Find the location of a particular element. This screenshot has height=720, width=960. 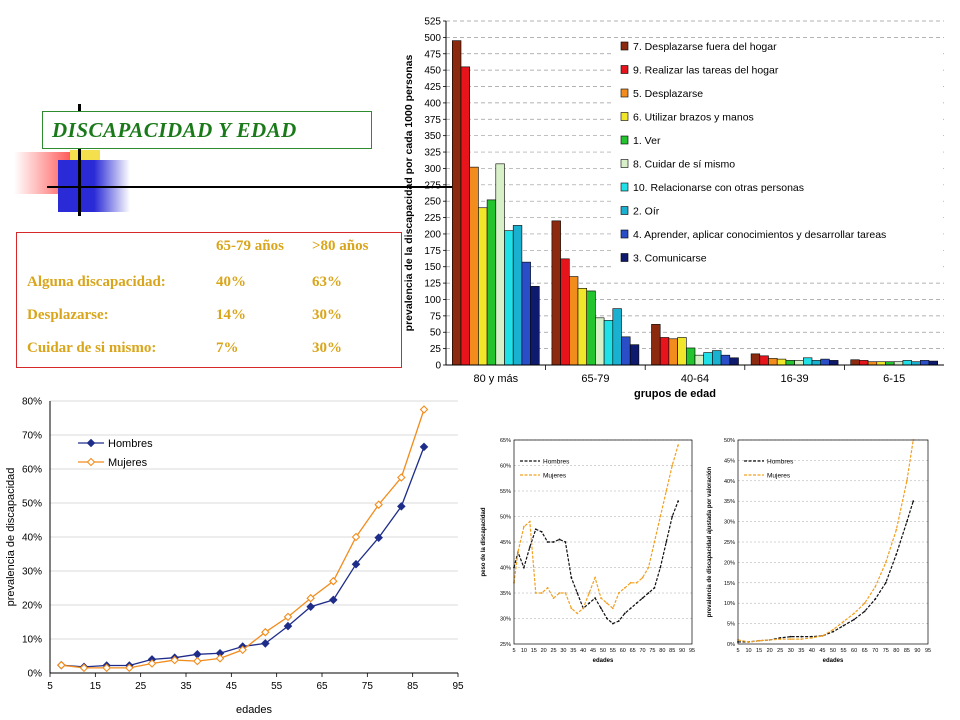

x-tick-label: 55 is located at coordinates (843, 651).